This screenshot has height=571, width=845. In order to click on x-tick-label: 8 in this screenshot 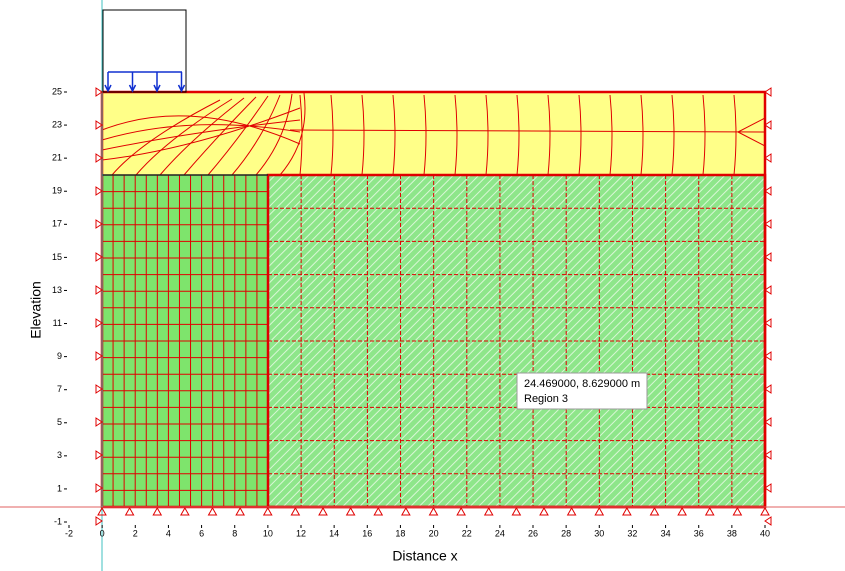, I will do `click(234, 533)`.